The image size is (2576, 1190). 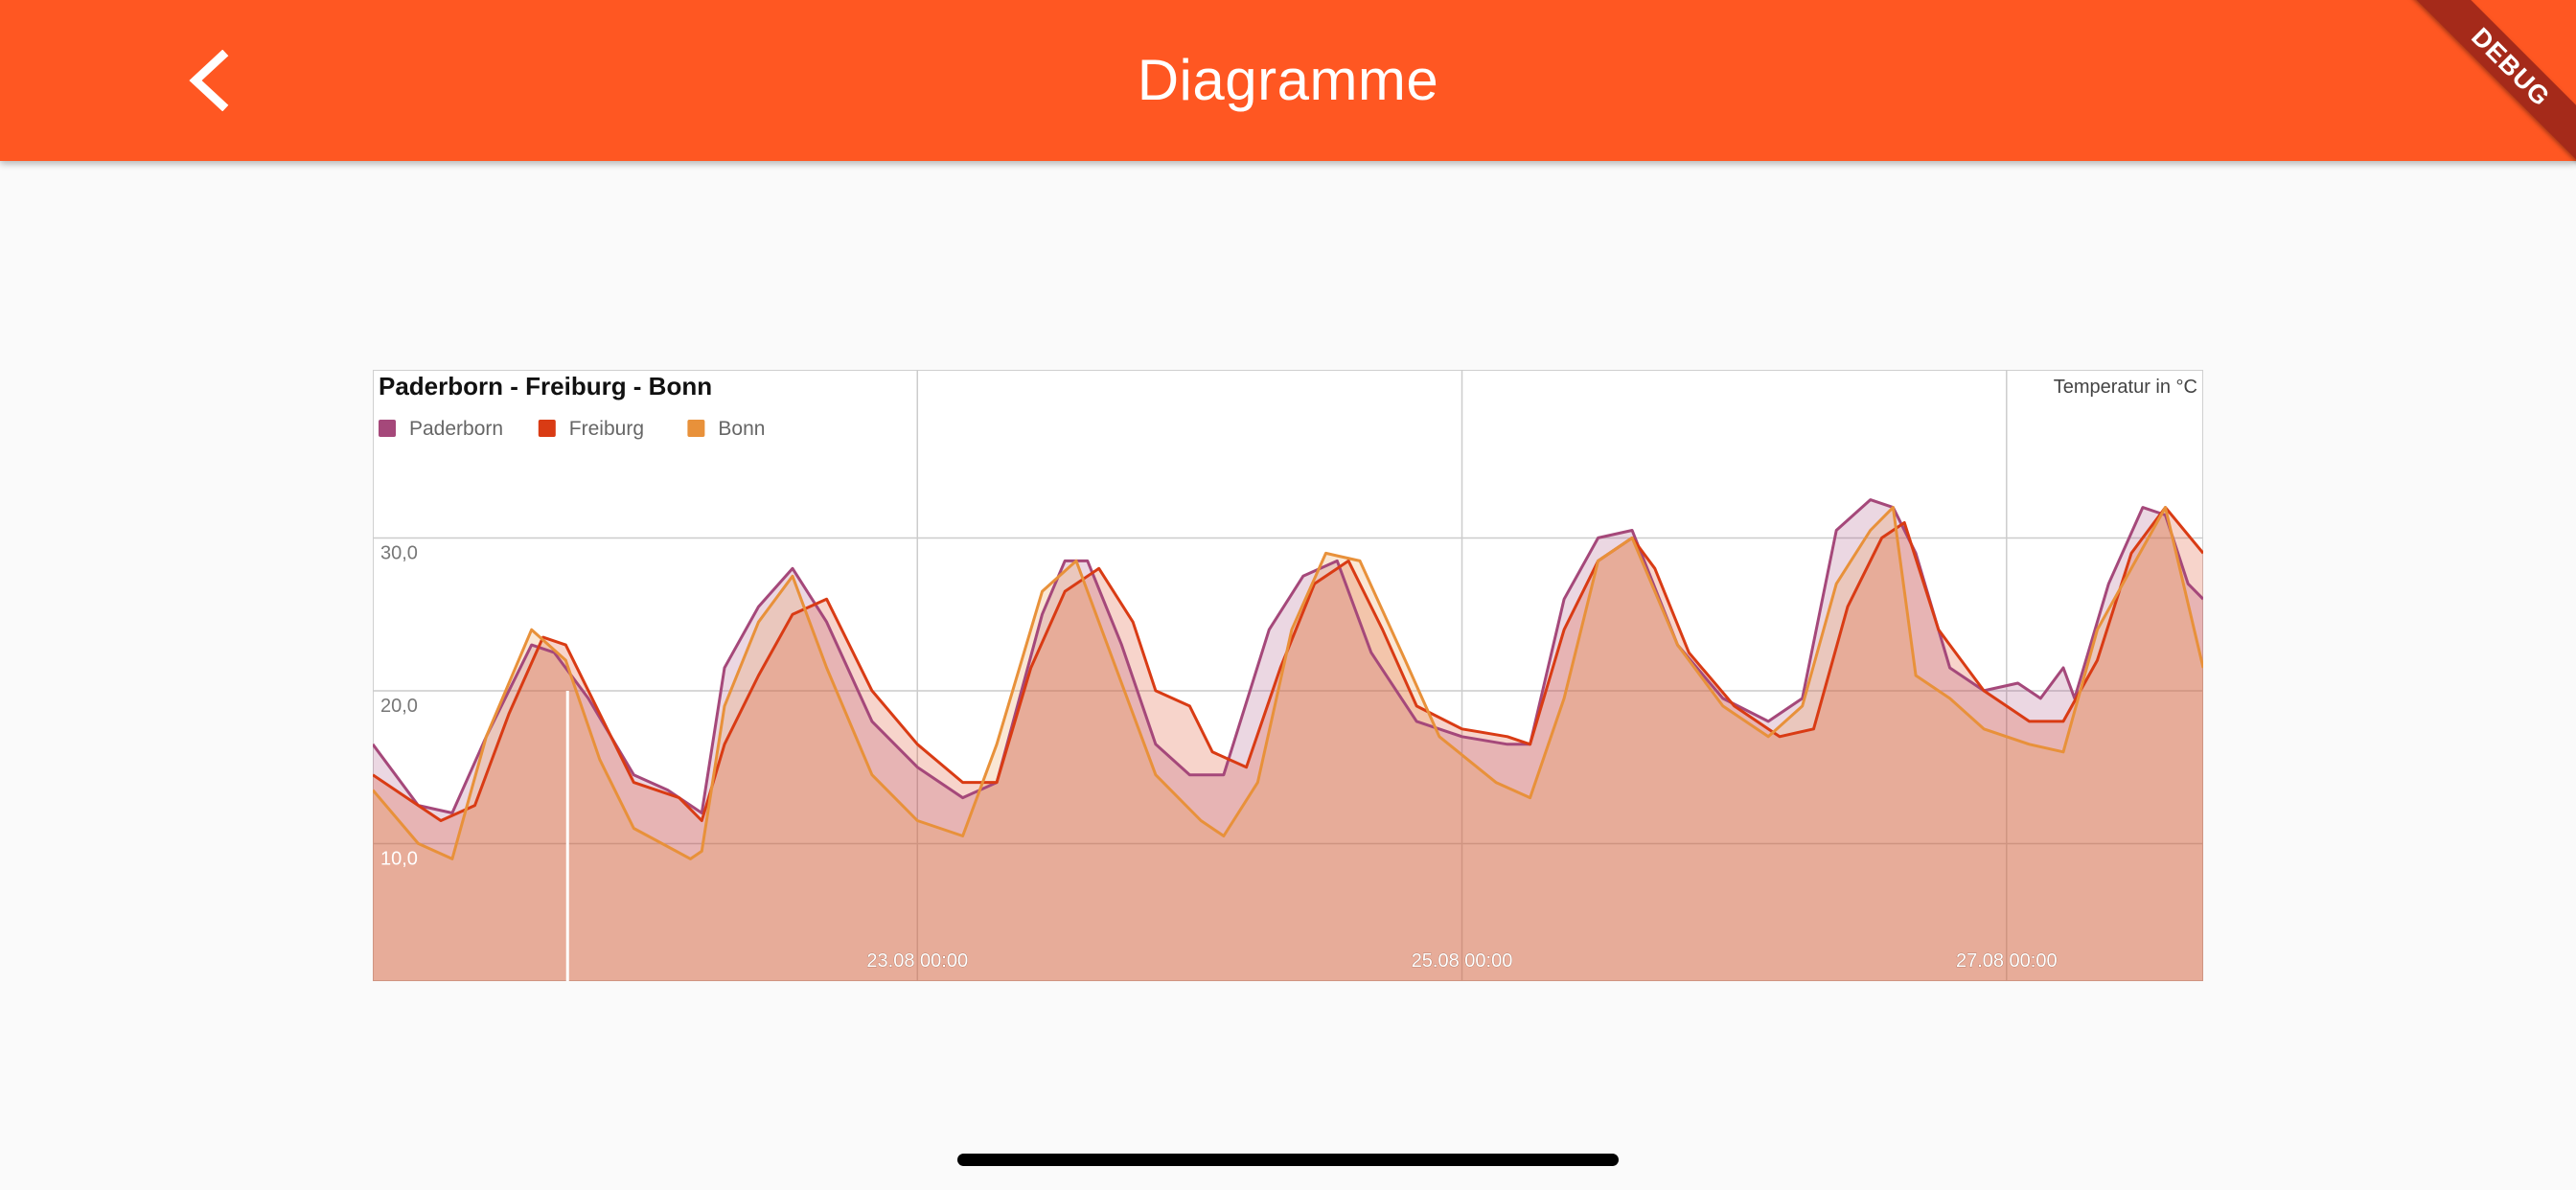 What do you see at coordinates (1288, 1160) in the screenshot?
I see `home-indicator` at bounding box center [1288, 1160].